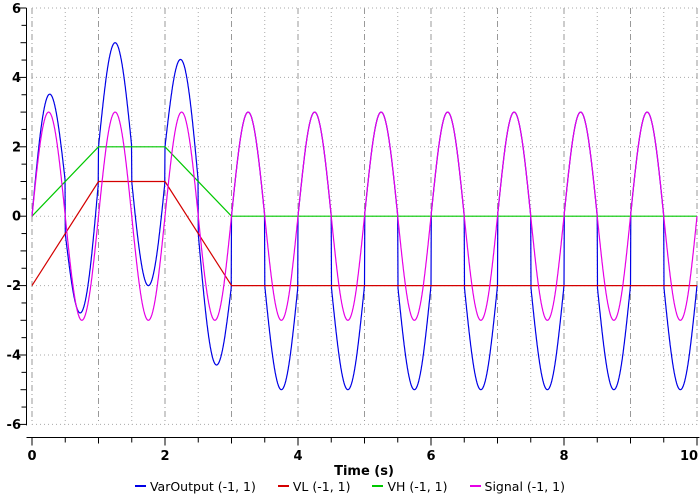 The width and height of the screenshot is (700, 500). What do you see at coordinates (14, 286) in the screenshot?
I see `svg-text: -2` at bounding box center [14, 286].